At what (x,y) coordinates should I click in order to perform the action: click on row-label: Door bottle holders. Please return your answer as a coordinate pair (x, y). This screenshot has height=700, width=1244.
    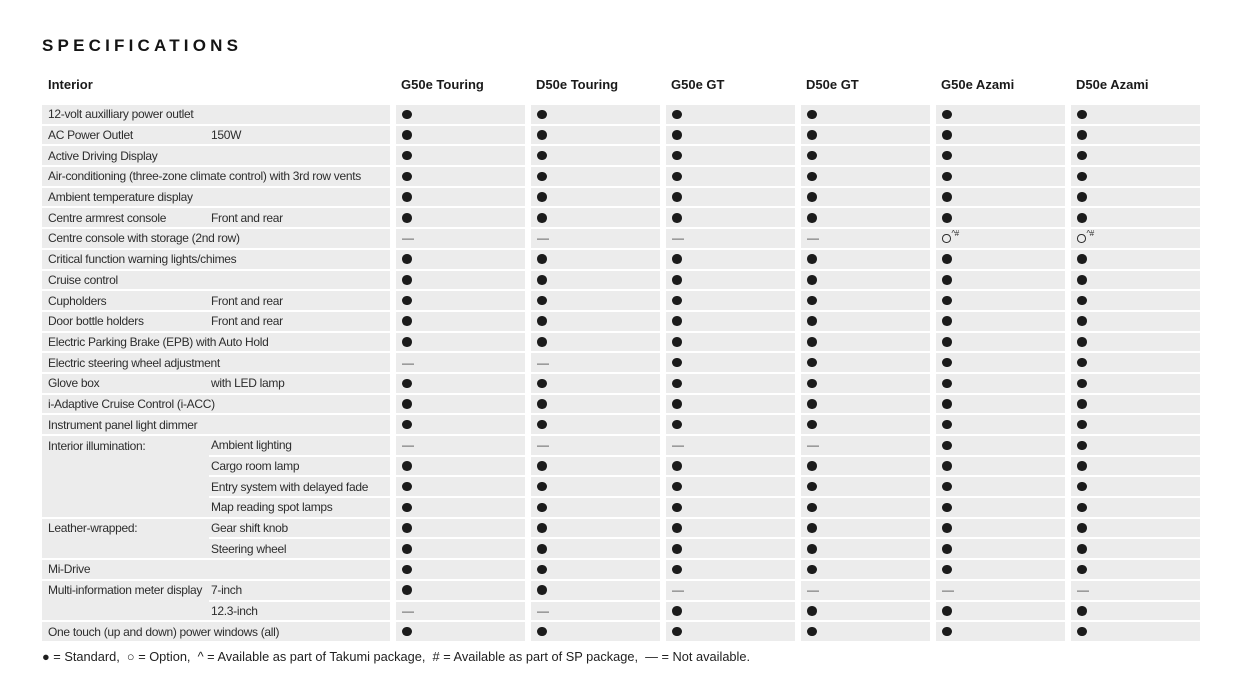
    Looking at the image, I should click on (125, 321).